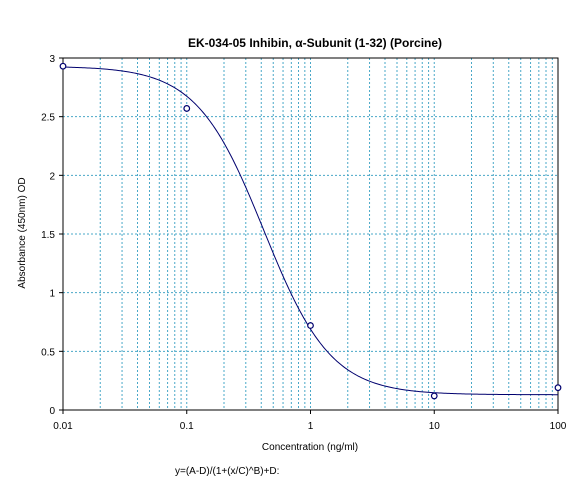 The image size is (580, 499). Describe the element at coordinates (52, 176) in the screenshot. I see `y-tick-label: 2` at that location.